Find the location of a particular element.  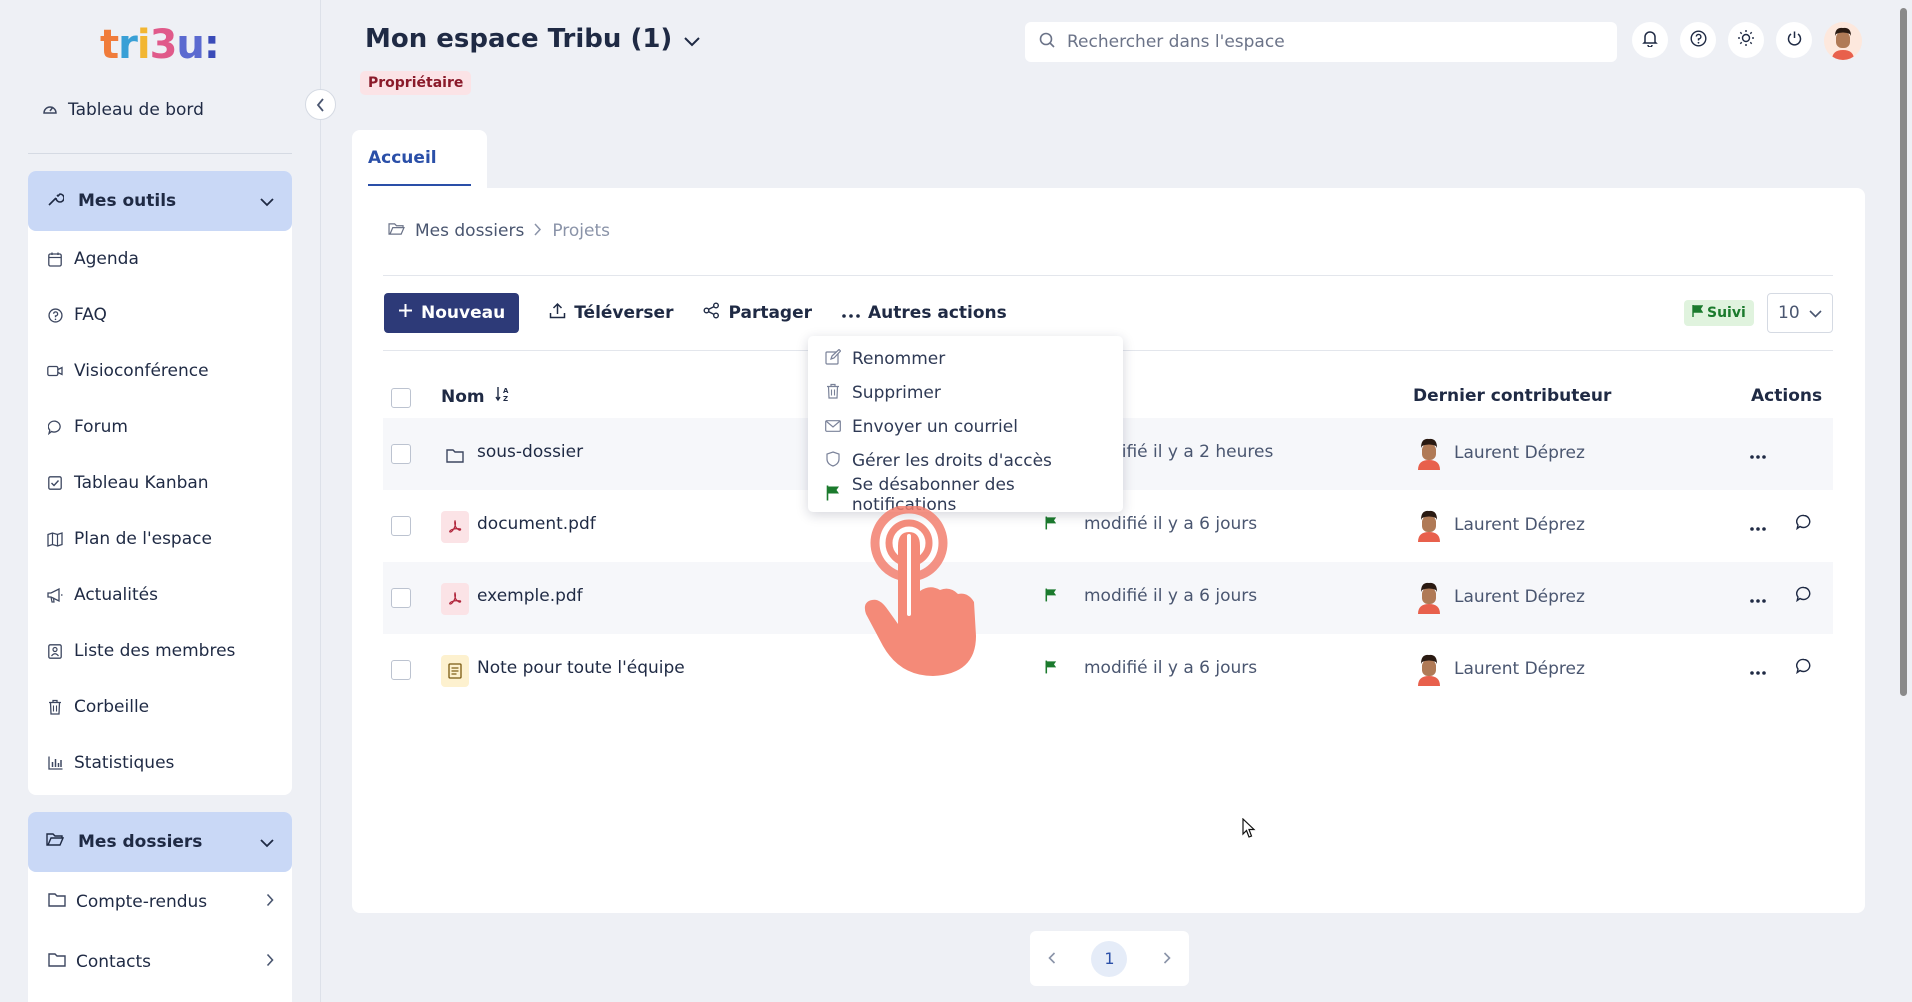

select-all-checkbox is located at coordinates (401, 398).